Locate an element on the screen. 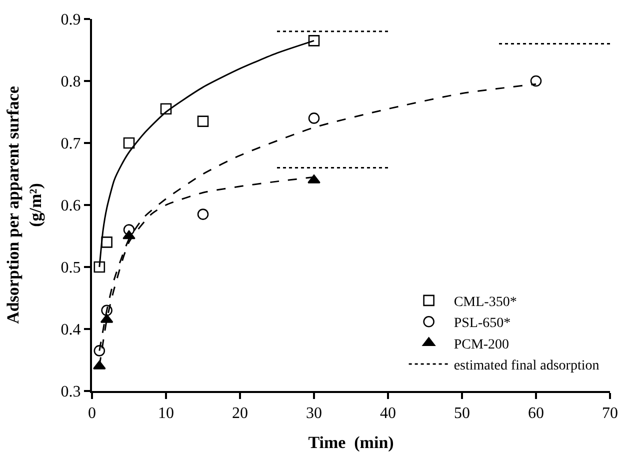 This screenshot has width=640, height=461. legend-label: PCM-200 is located at coordinates (482, 344).